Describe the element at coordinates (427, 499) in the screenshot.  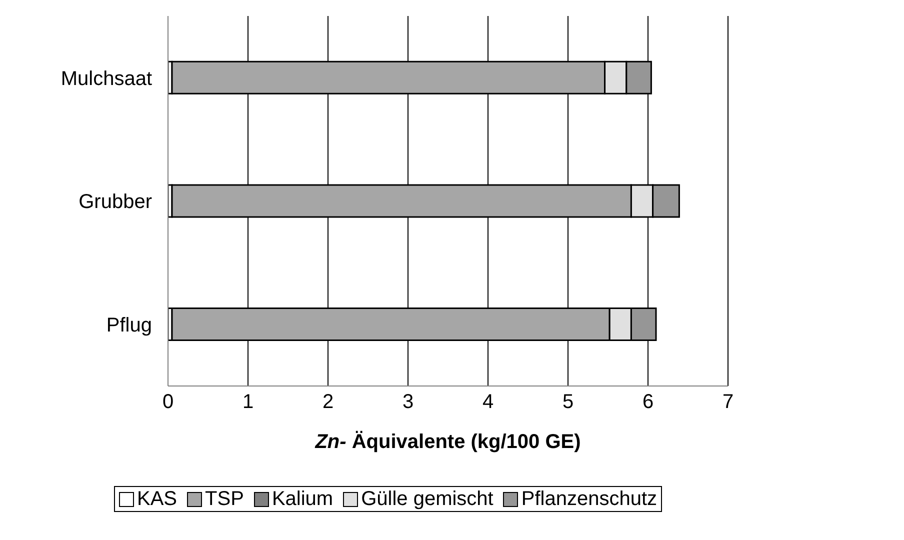
I see `legend-label: Gülle gemischt` at that location.